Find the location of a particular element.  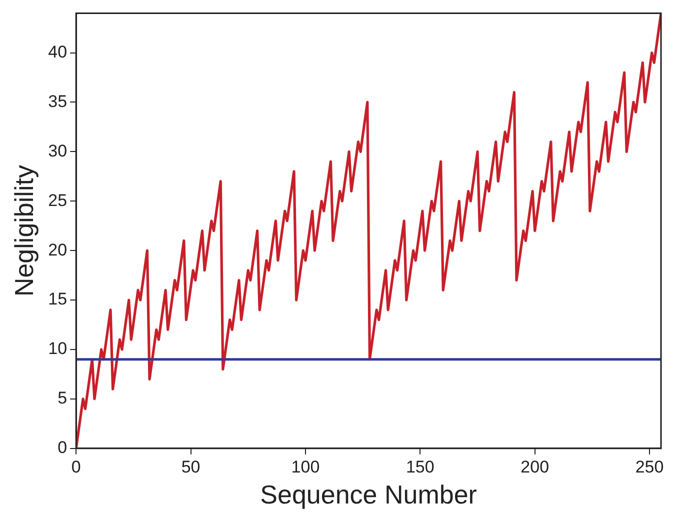

y-tick-label: 5 is located at coordinates (63, 398).